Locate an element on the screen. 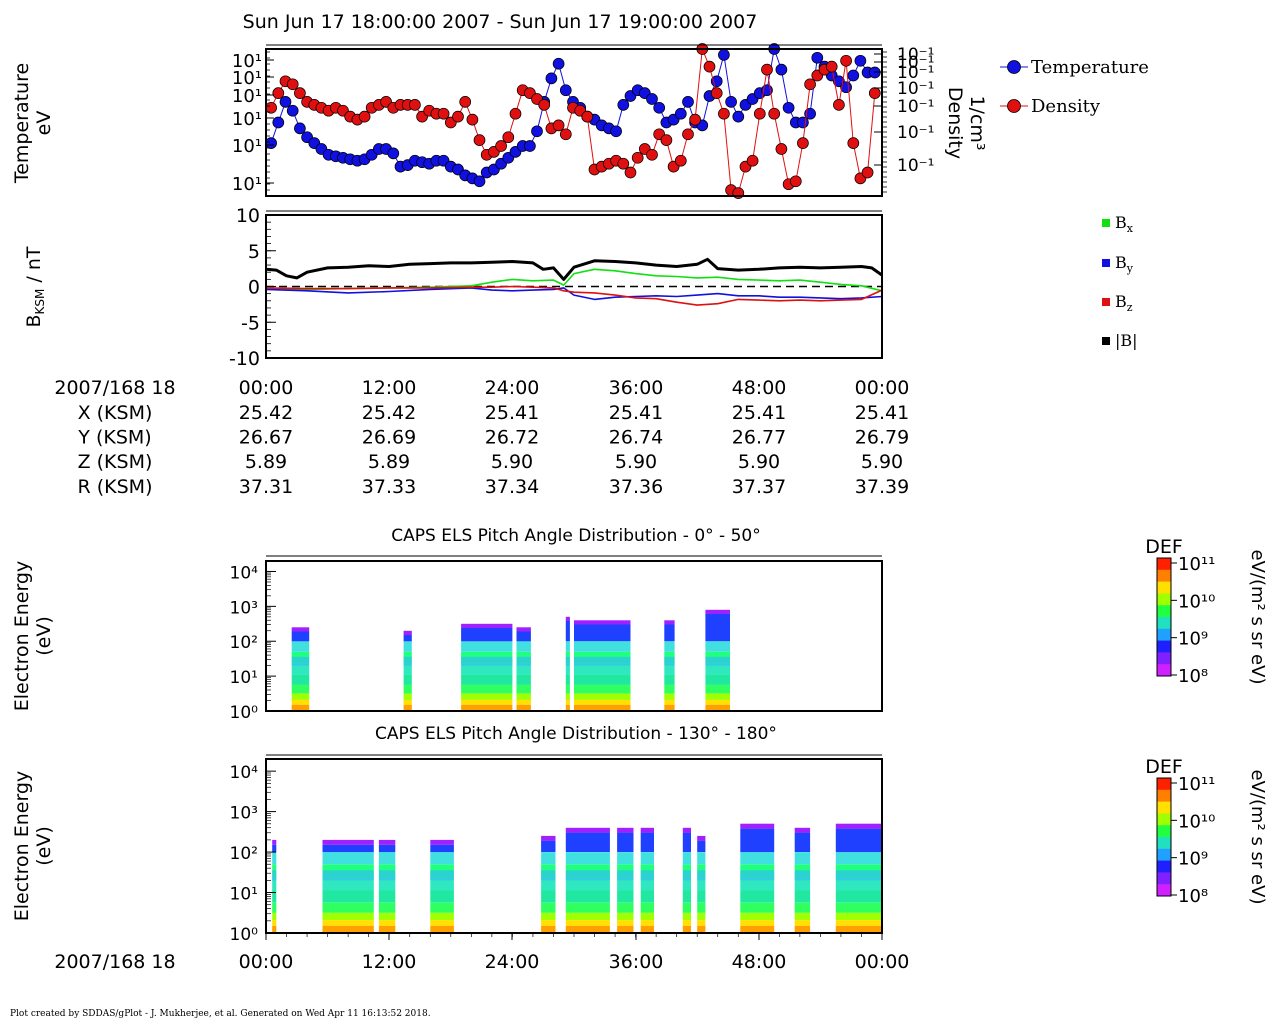 The width and height of the screenshot is (1280, 1024). temperature-axis-unit: eV is located at coordinates (44, 123).